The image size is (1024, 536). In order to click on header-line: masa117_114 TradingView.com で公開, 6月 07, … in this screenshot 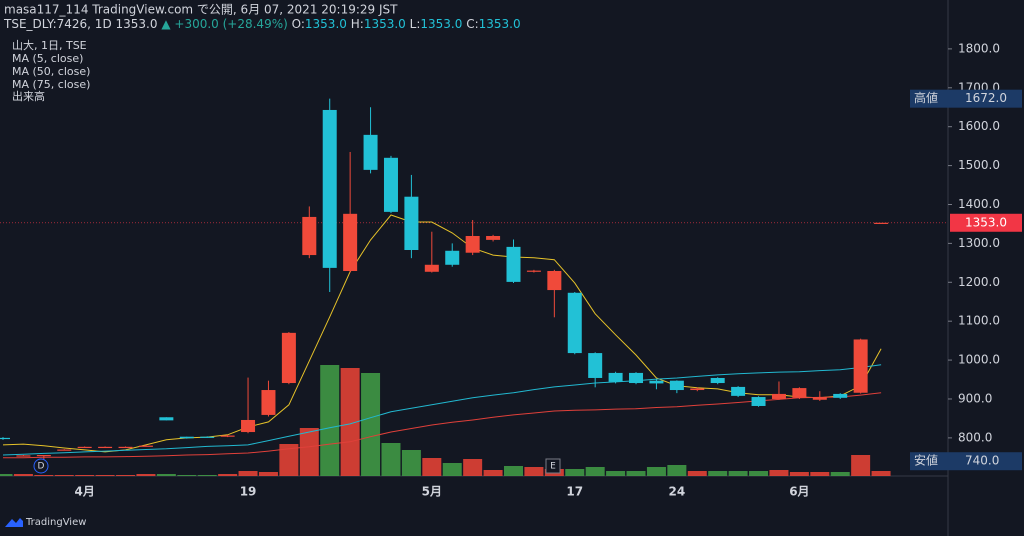, I will do `click(201, 10)`.